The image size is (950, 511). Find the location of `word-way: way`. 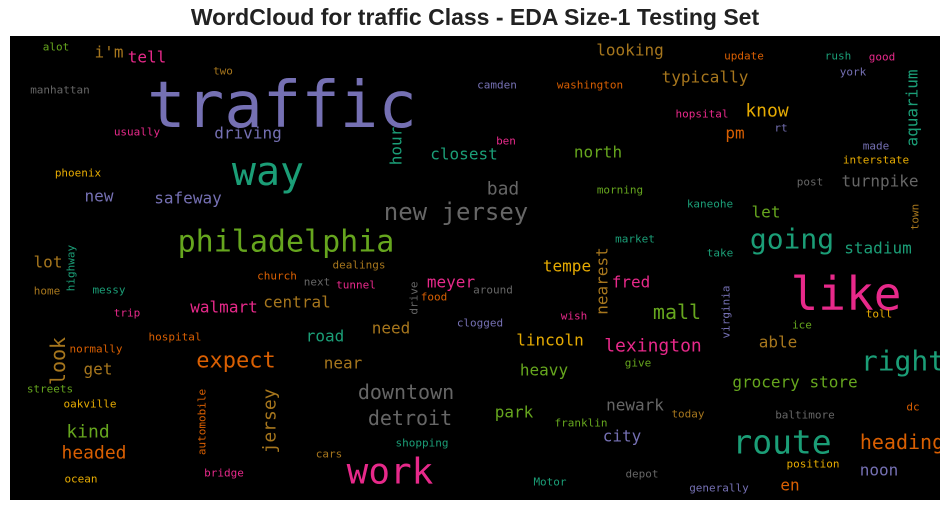

word-way: way is located at coordinates (268, 172).